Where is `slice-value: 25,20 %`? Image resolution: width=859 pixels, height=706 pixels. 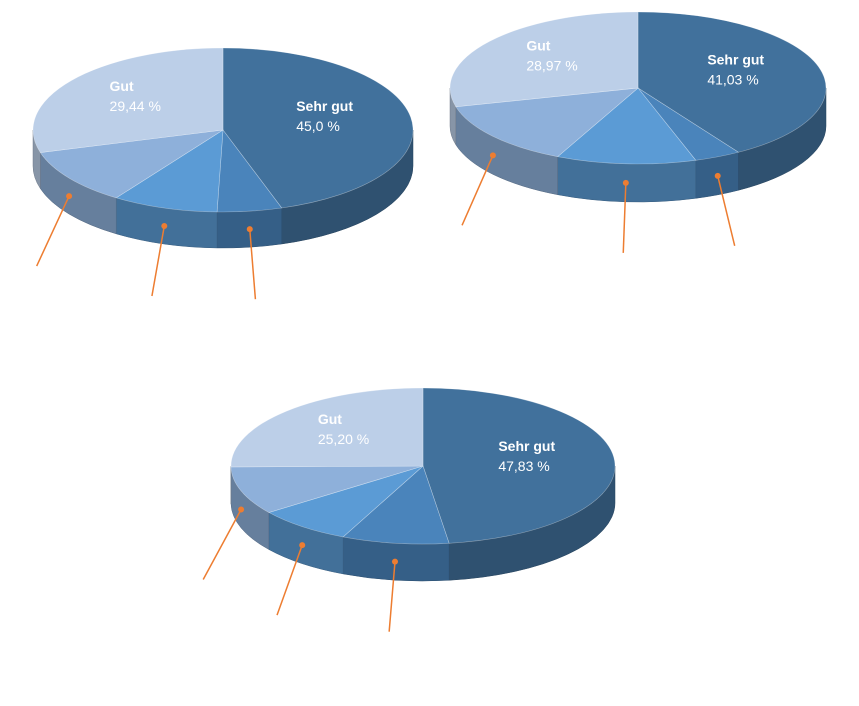
slice-value: 25,20 % is located at coordinates (343, 439).